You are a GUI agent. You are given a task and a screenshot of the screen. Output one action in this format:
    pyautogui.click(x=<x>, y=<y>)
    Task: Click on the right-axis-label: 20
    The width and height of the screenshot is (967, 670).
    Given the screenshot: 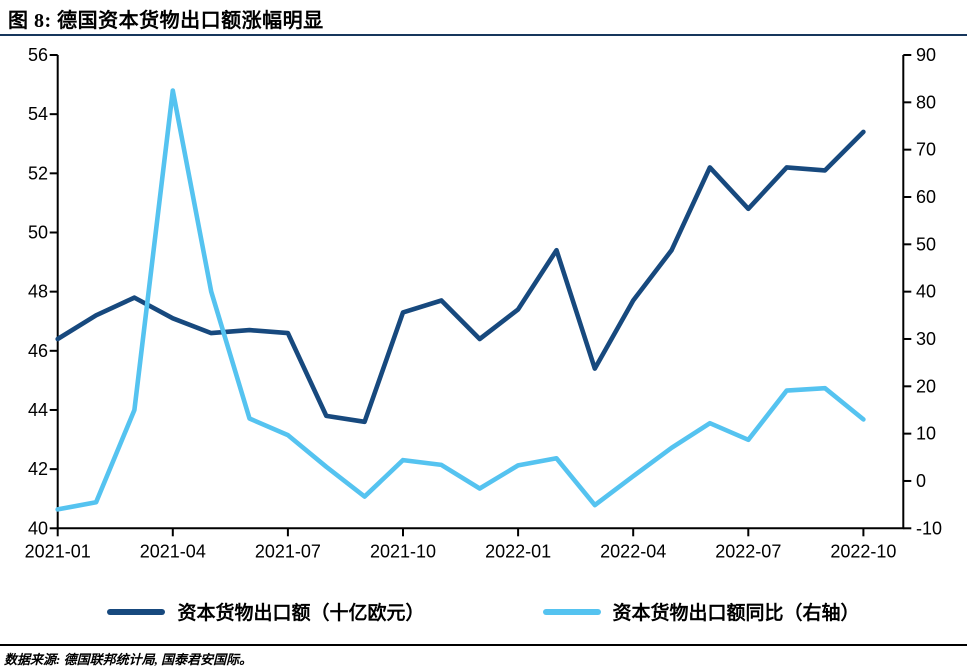 What is the action you would take?
    pyautogui.click(x=926, y=386)
    